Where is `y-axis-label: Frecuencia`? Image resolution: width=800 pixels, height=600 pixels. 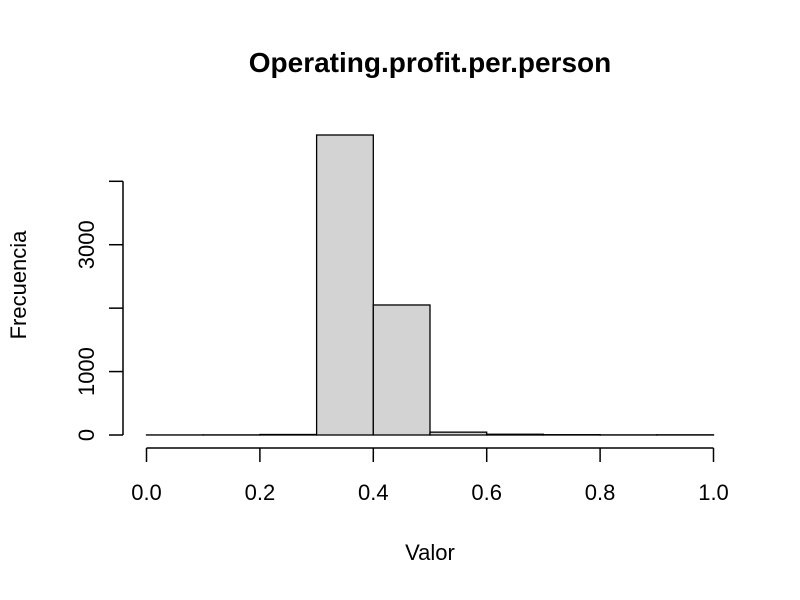 y-axis-label: Frecuencia is located at coordinates (18, 285).